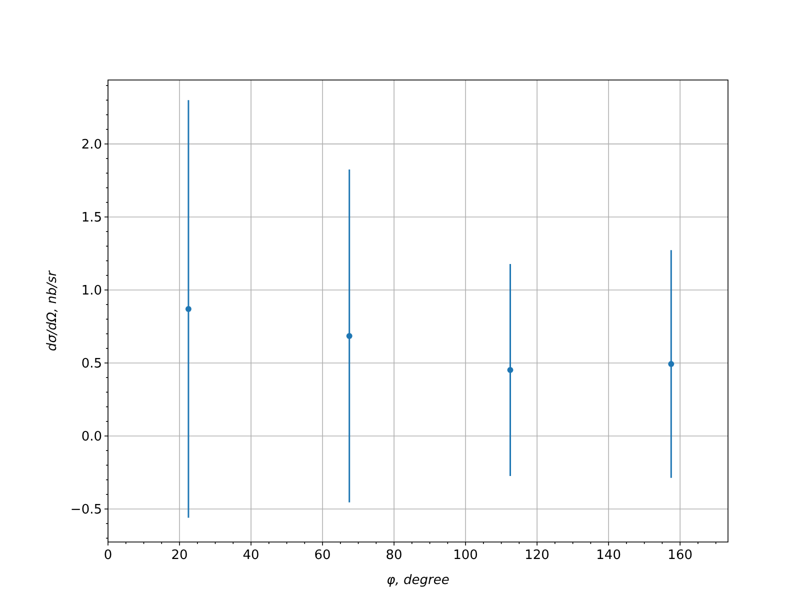 This screenshot has width=800, height=600. I want to click on y-tick-label: −0.5, so click(86, 510).